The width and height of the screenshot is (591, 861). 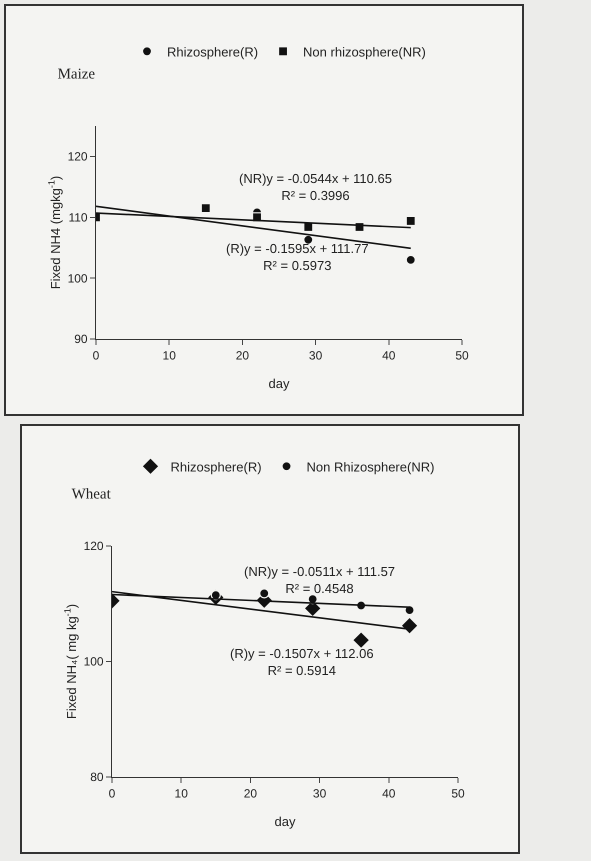 I want to click on legend-label: Non Rhizosphere(NR), so click(x=370, y=466).